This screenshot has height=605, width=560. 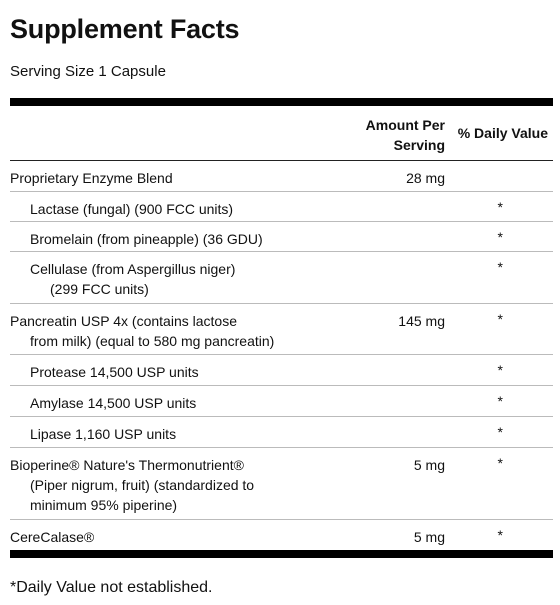 What do you see at coordinates (99, 289) in the screenshot?
I see `ingredient-name-line: (299 FCC units)` at bounding box center [99, 289].